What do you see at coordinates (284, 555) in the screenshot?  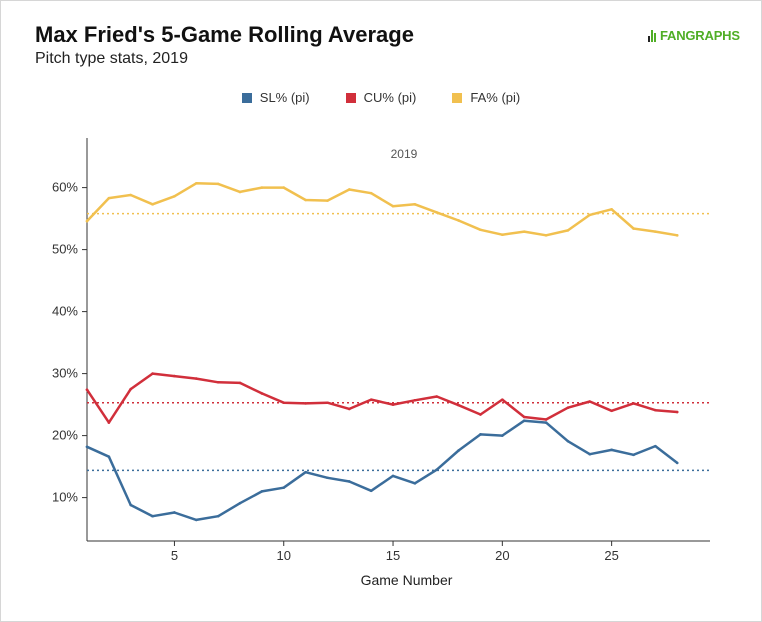 I see `x-tick-label: 10` at bounding box center [284, 555].